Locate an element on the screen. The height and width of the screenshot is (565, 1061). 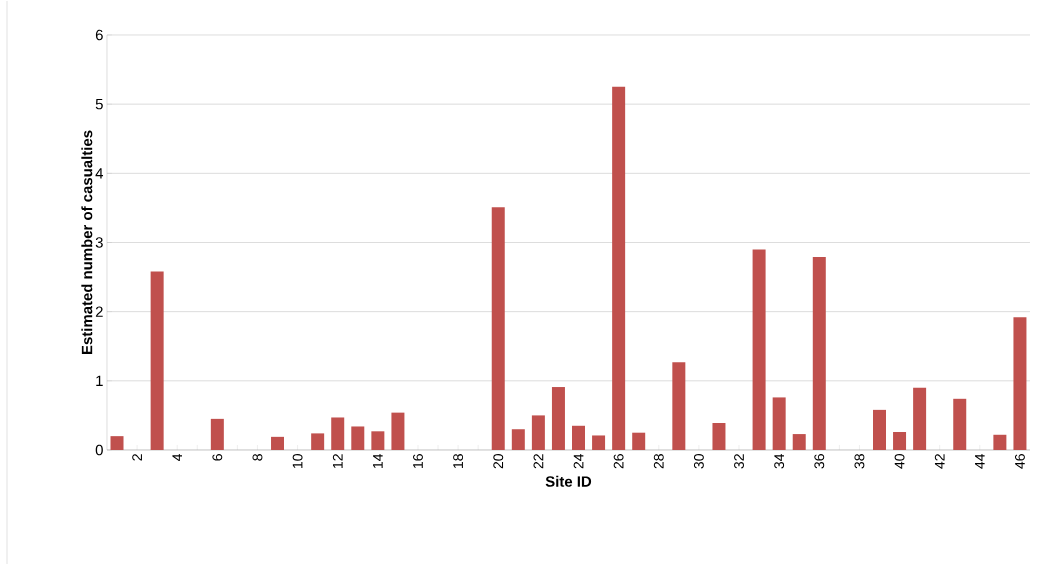
x-tick-label: 26 is located at coordinates (618, 461).